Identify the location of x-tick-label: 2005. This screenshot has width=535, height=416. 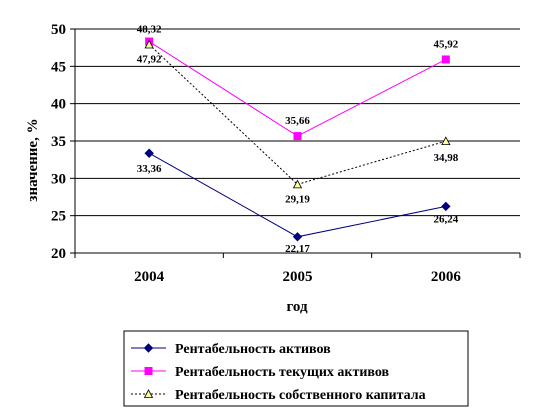
(298, 277).